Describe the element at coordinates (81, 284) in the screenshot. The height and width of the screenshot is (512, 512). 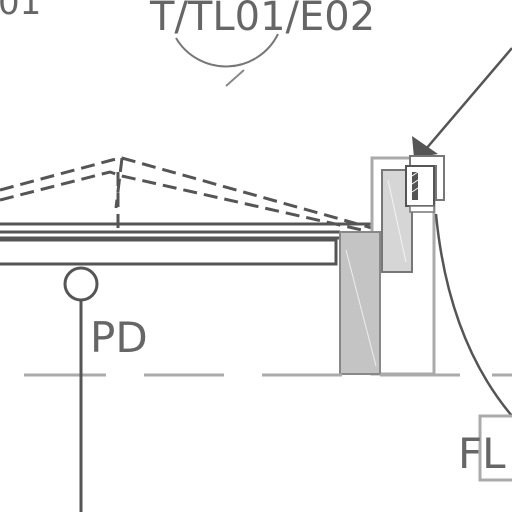
I see `grid-bubble` at that location.